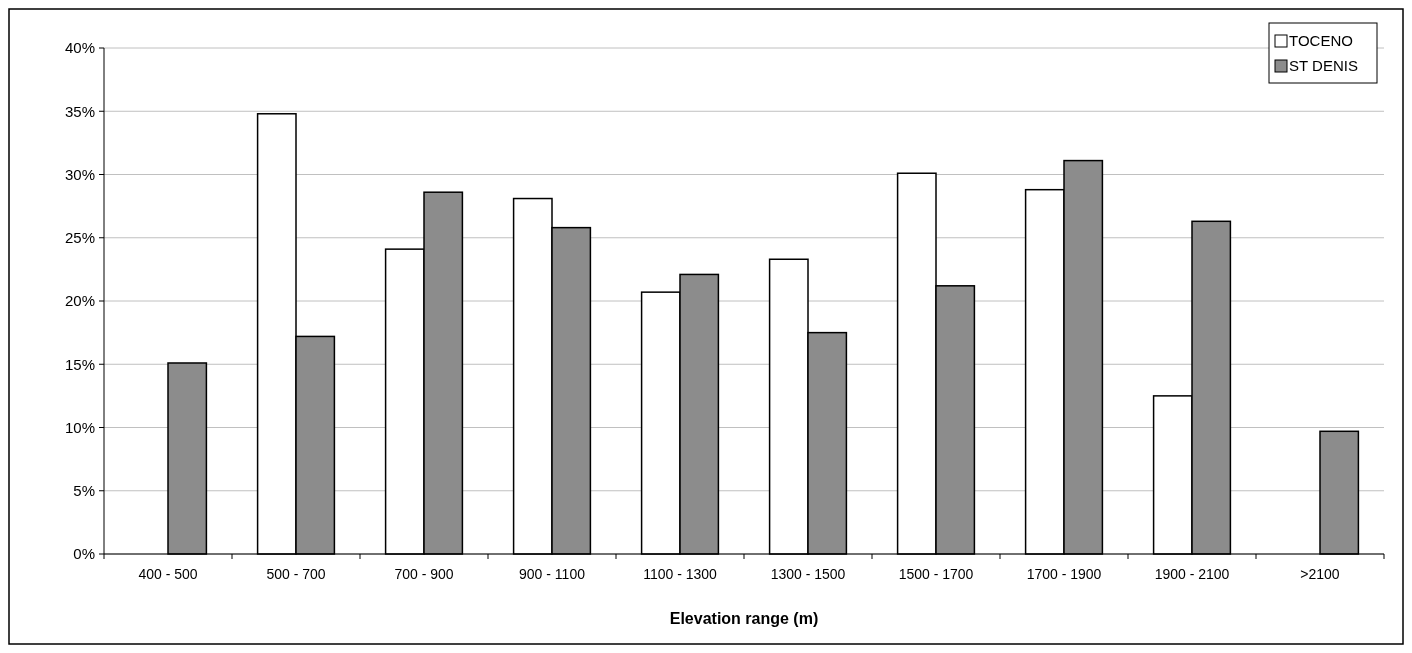 This screenshot has width=1412, height=653. Describe the element at coordinates (744, 618) in the screenshot. I see `x-axis-title: Elevation range (m)` at that location.